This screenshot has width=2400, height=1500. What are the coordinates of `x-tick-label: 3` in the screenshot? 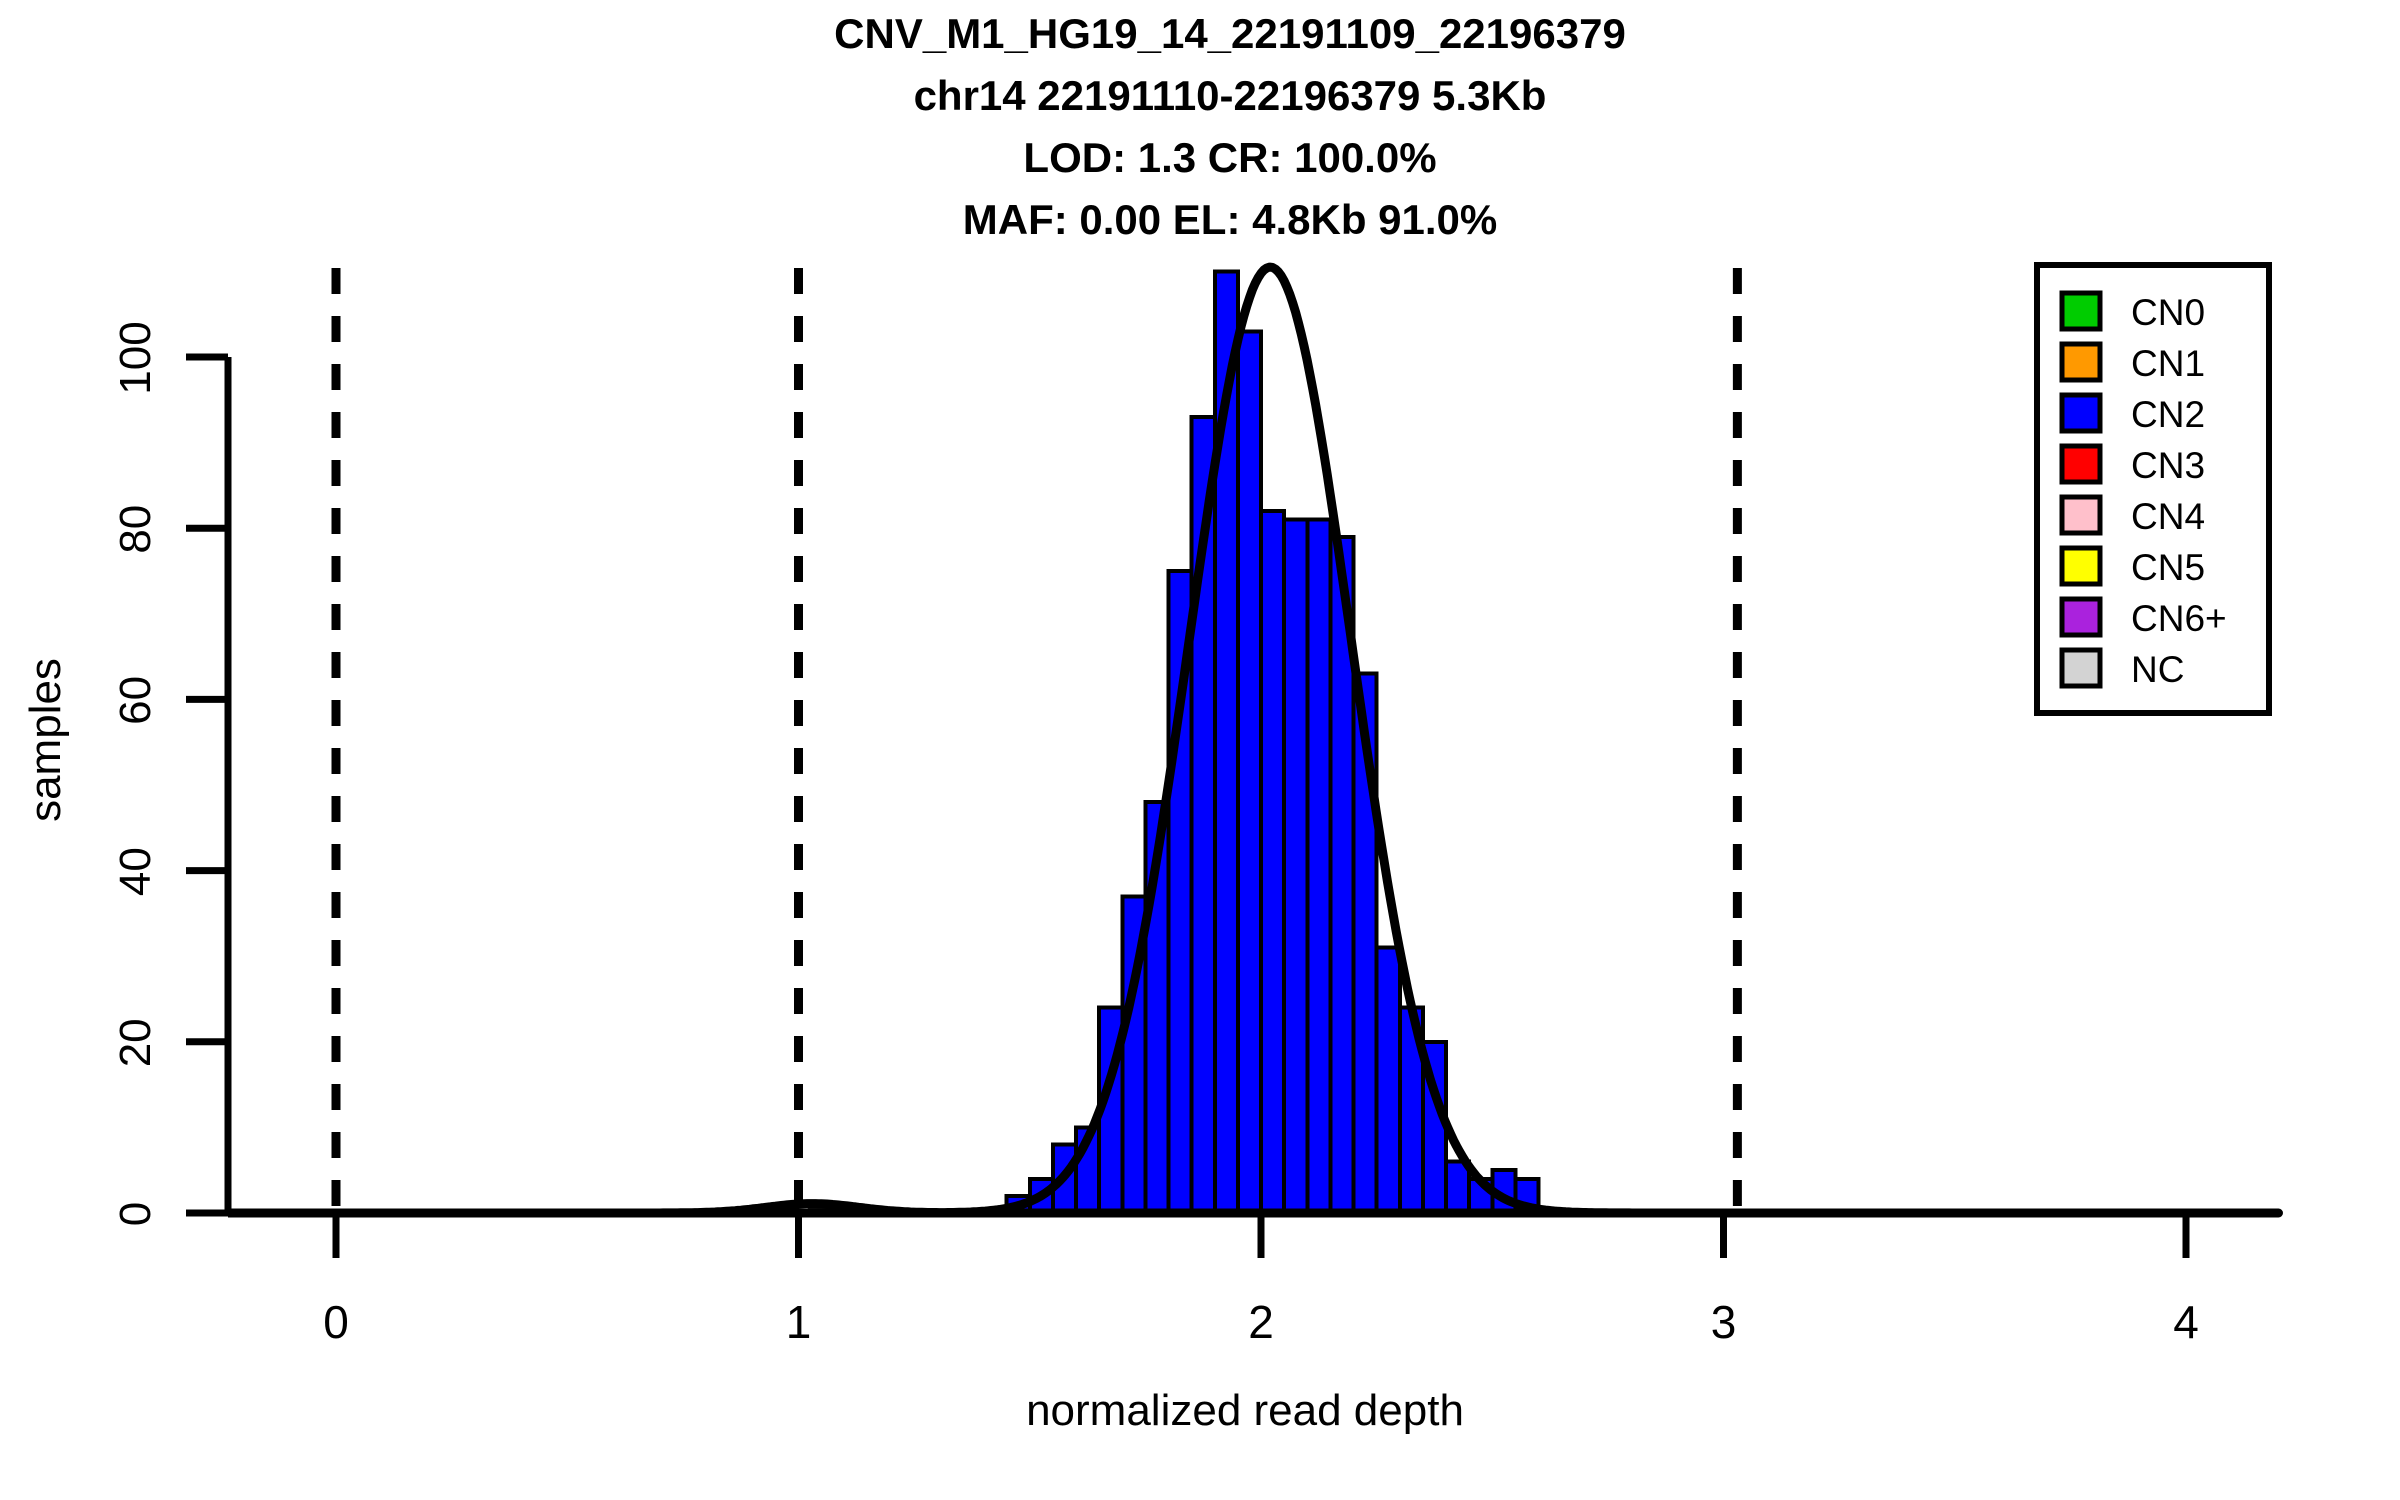 It's located at (1724, 1322).